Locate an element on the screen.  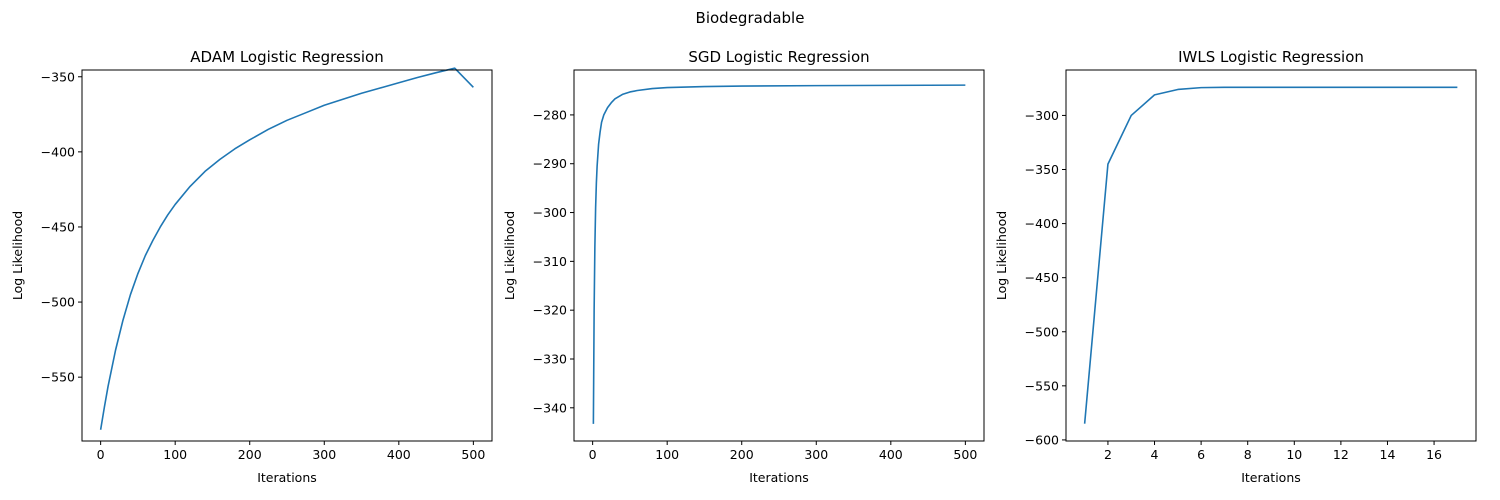
iwls-x-tick-label: 2 is located at coordinates (1108, 454).